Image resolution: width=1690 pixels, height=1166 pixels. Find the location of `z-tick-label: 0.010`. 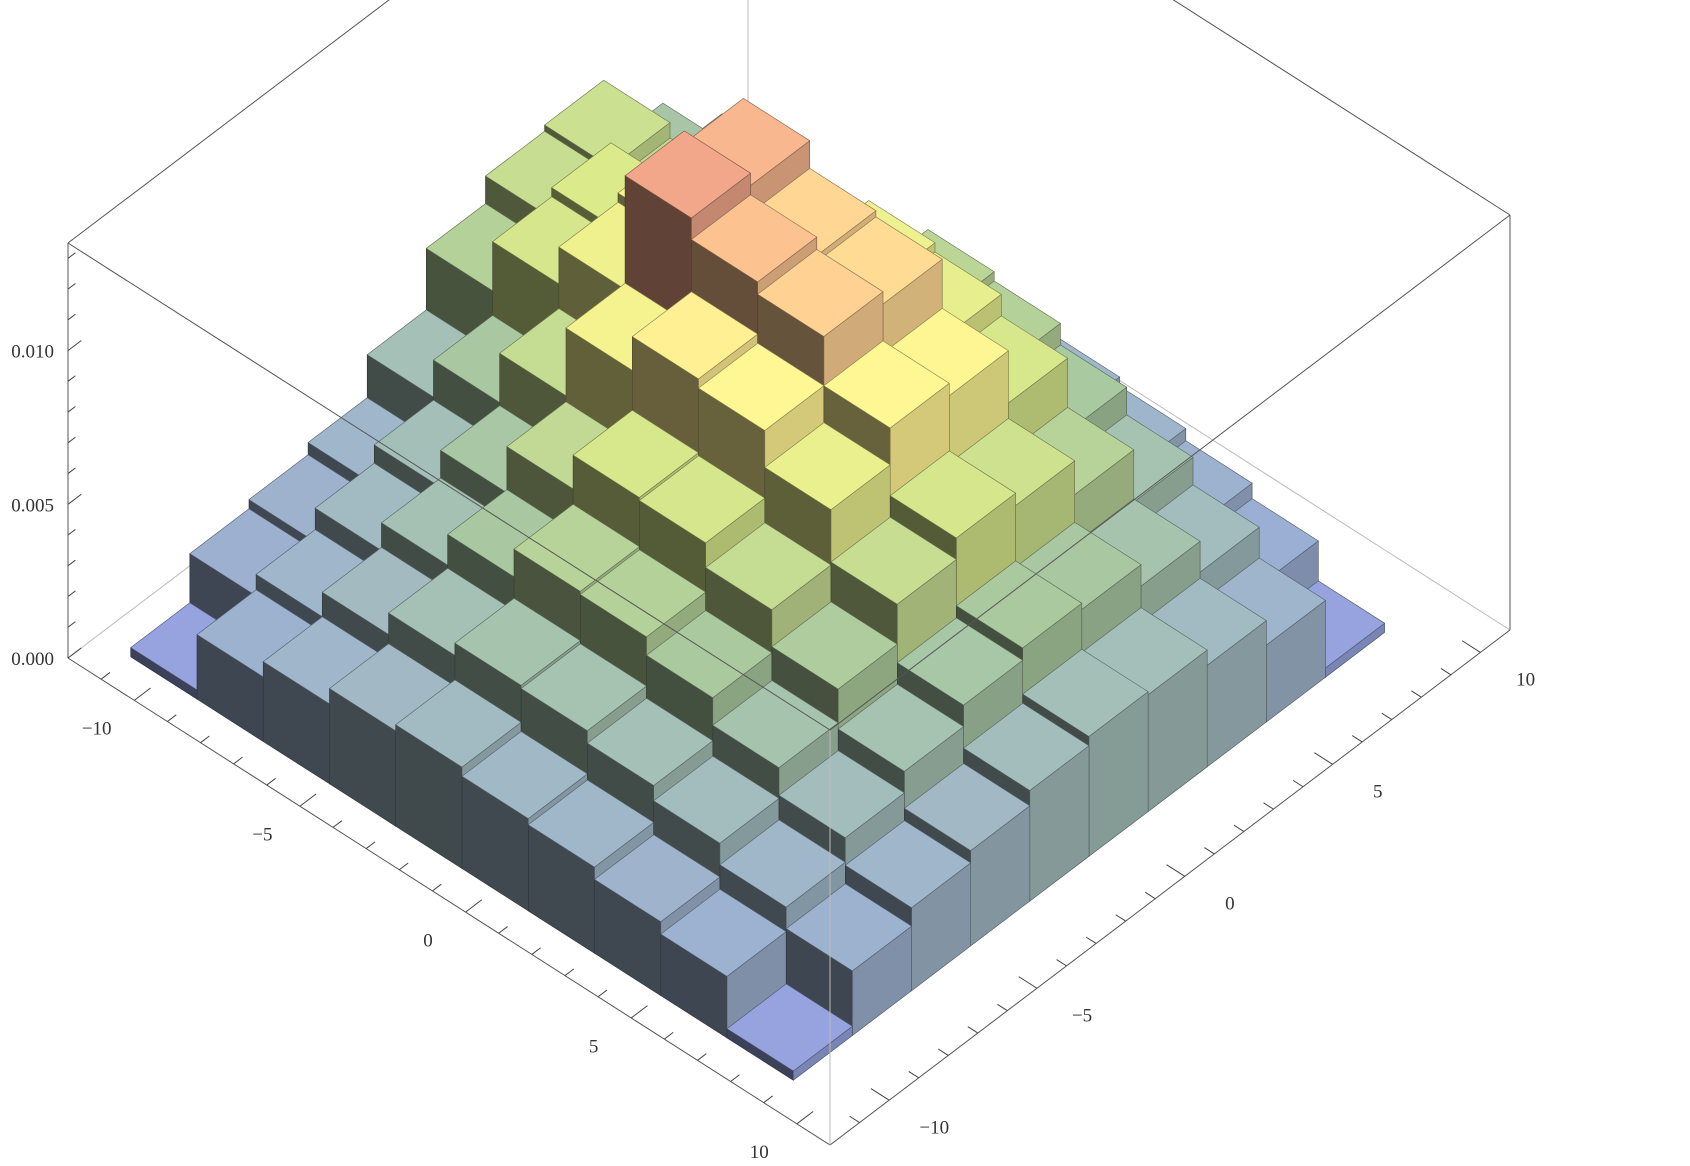

z-tick-label: 0.010 is located at coordinates (32, 352).